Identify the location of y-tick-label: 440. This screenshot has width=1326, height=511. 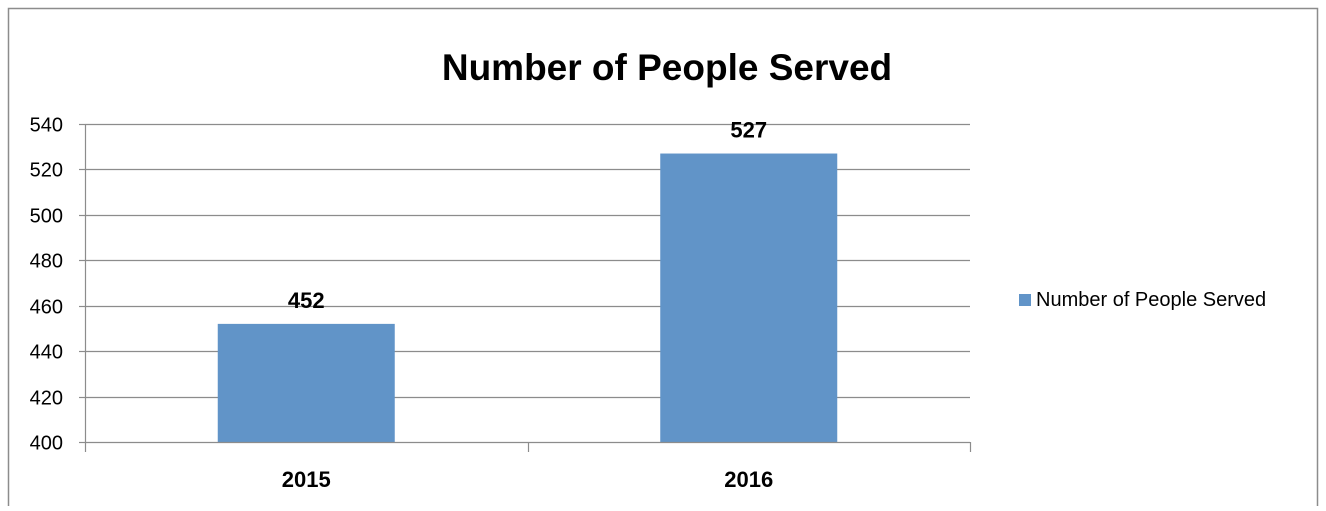
(46, 353).